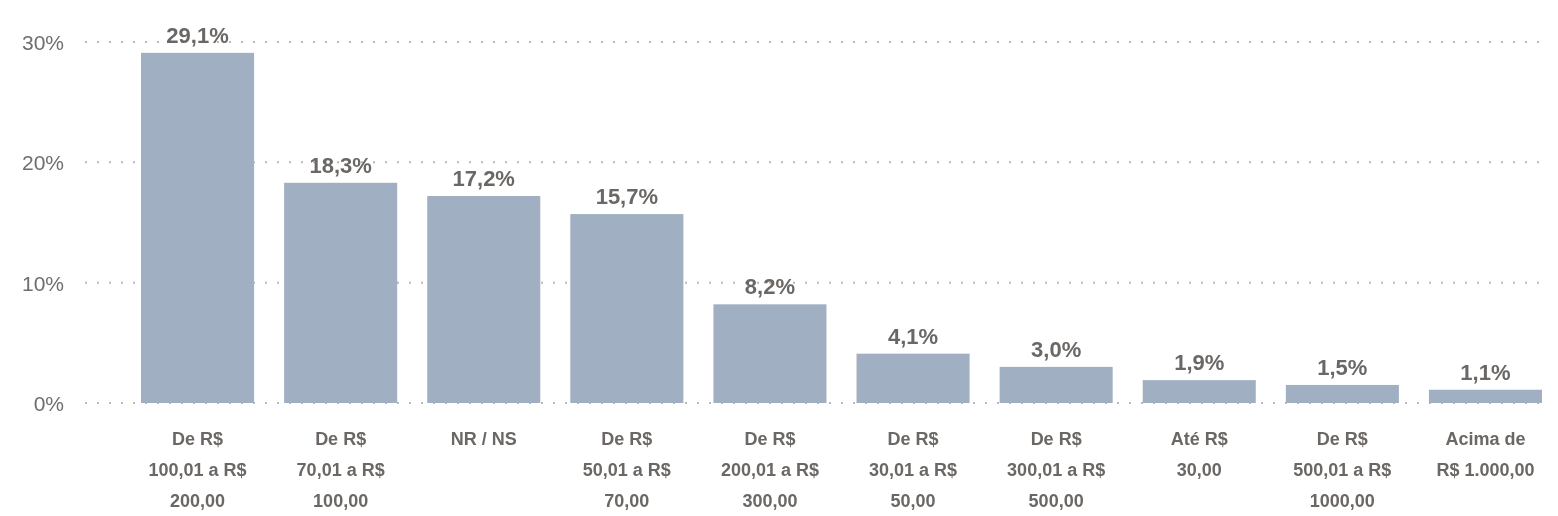 This screenshot has width=1558, height=516. What do you see at coordinates (42, 163) in the screenshot?
I see `y-tick-label: 20%` at bounding box center [42, 163].